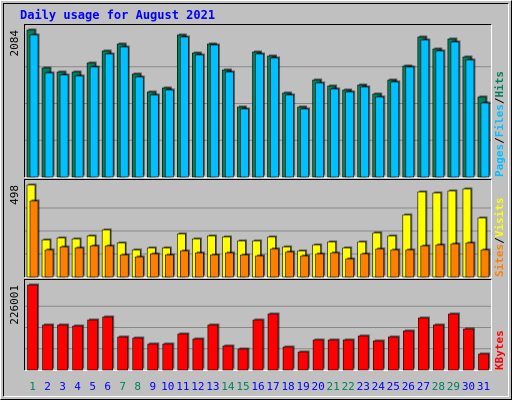 The height and width of the screenshot is (400, 512). I want to click on x-tick-label-day-25: 25, so click(393, 386).